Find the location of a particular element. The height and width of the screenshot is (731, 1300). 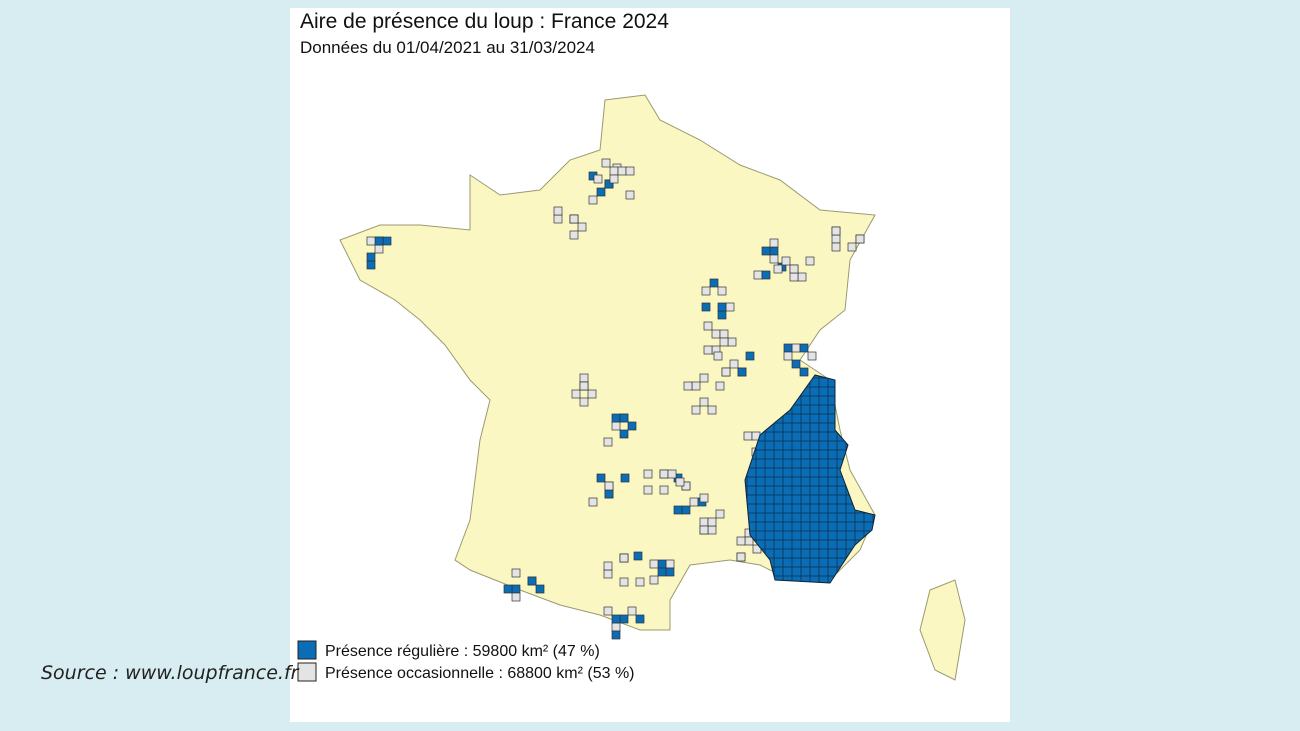

legend-swatch-occasional is located at coordinates (307, 672).